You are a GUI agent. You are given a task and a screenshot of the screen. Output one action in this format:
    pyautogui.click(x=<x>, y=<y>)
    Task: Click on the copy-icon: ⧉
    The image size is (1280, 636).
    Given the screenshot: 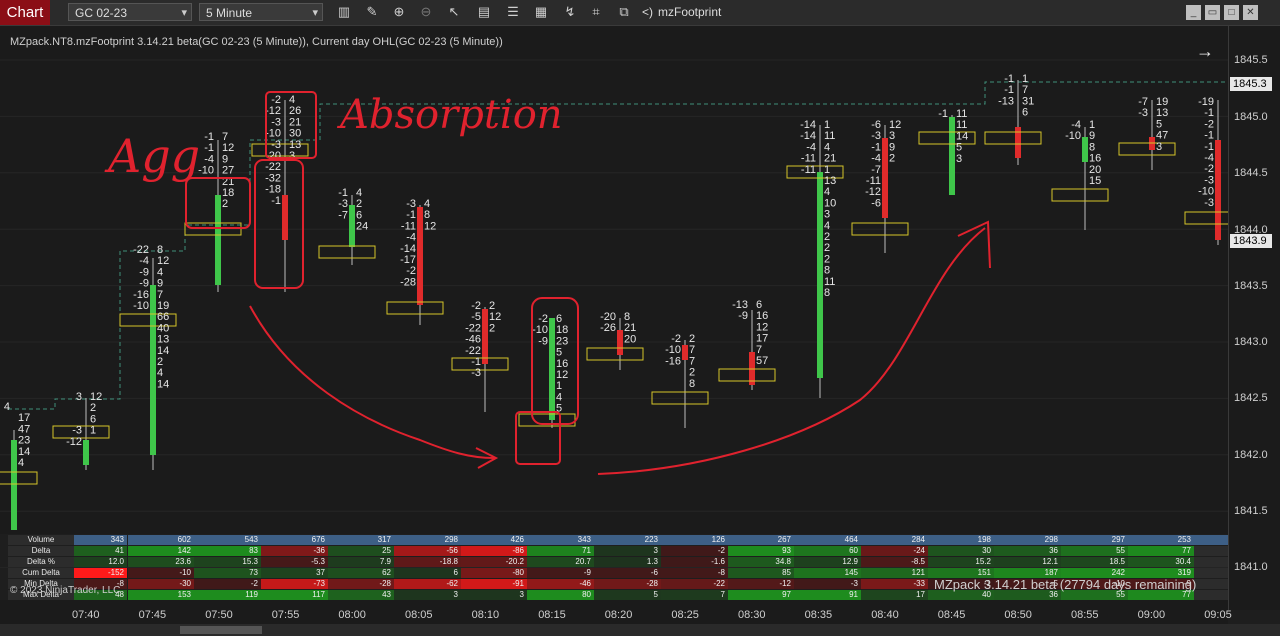 What is the action you would take?
    pyautogui.click(x=624, y=11)
    